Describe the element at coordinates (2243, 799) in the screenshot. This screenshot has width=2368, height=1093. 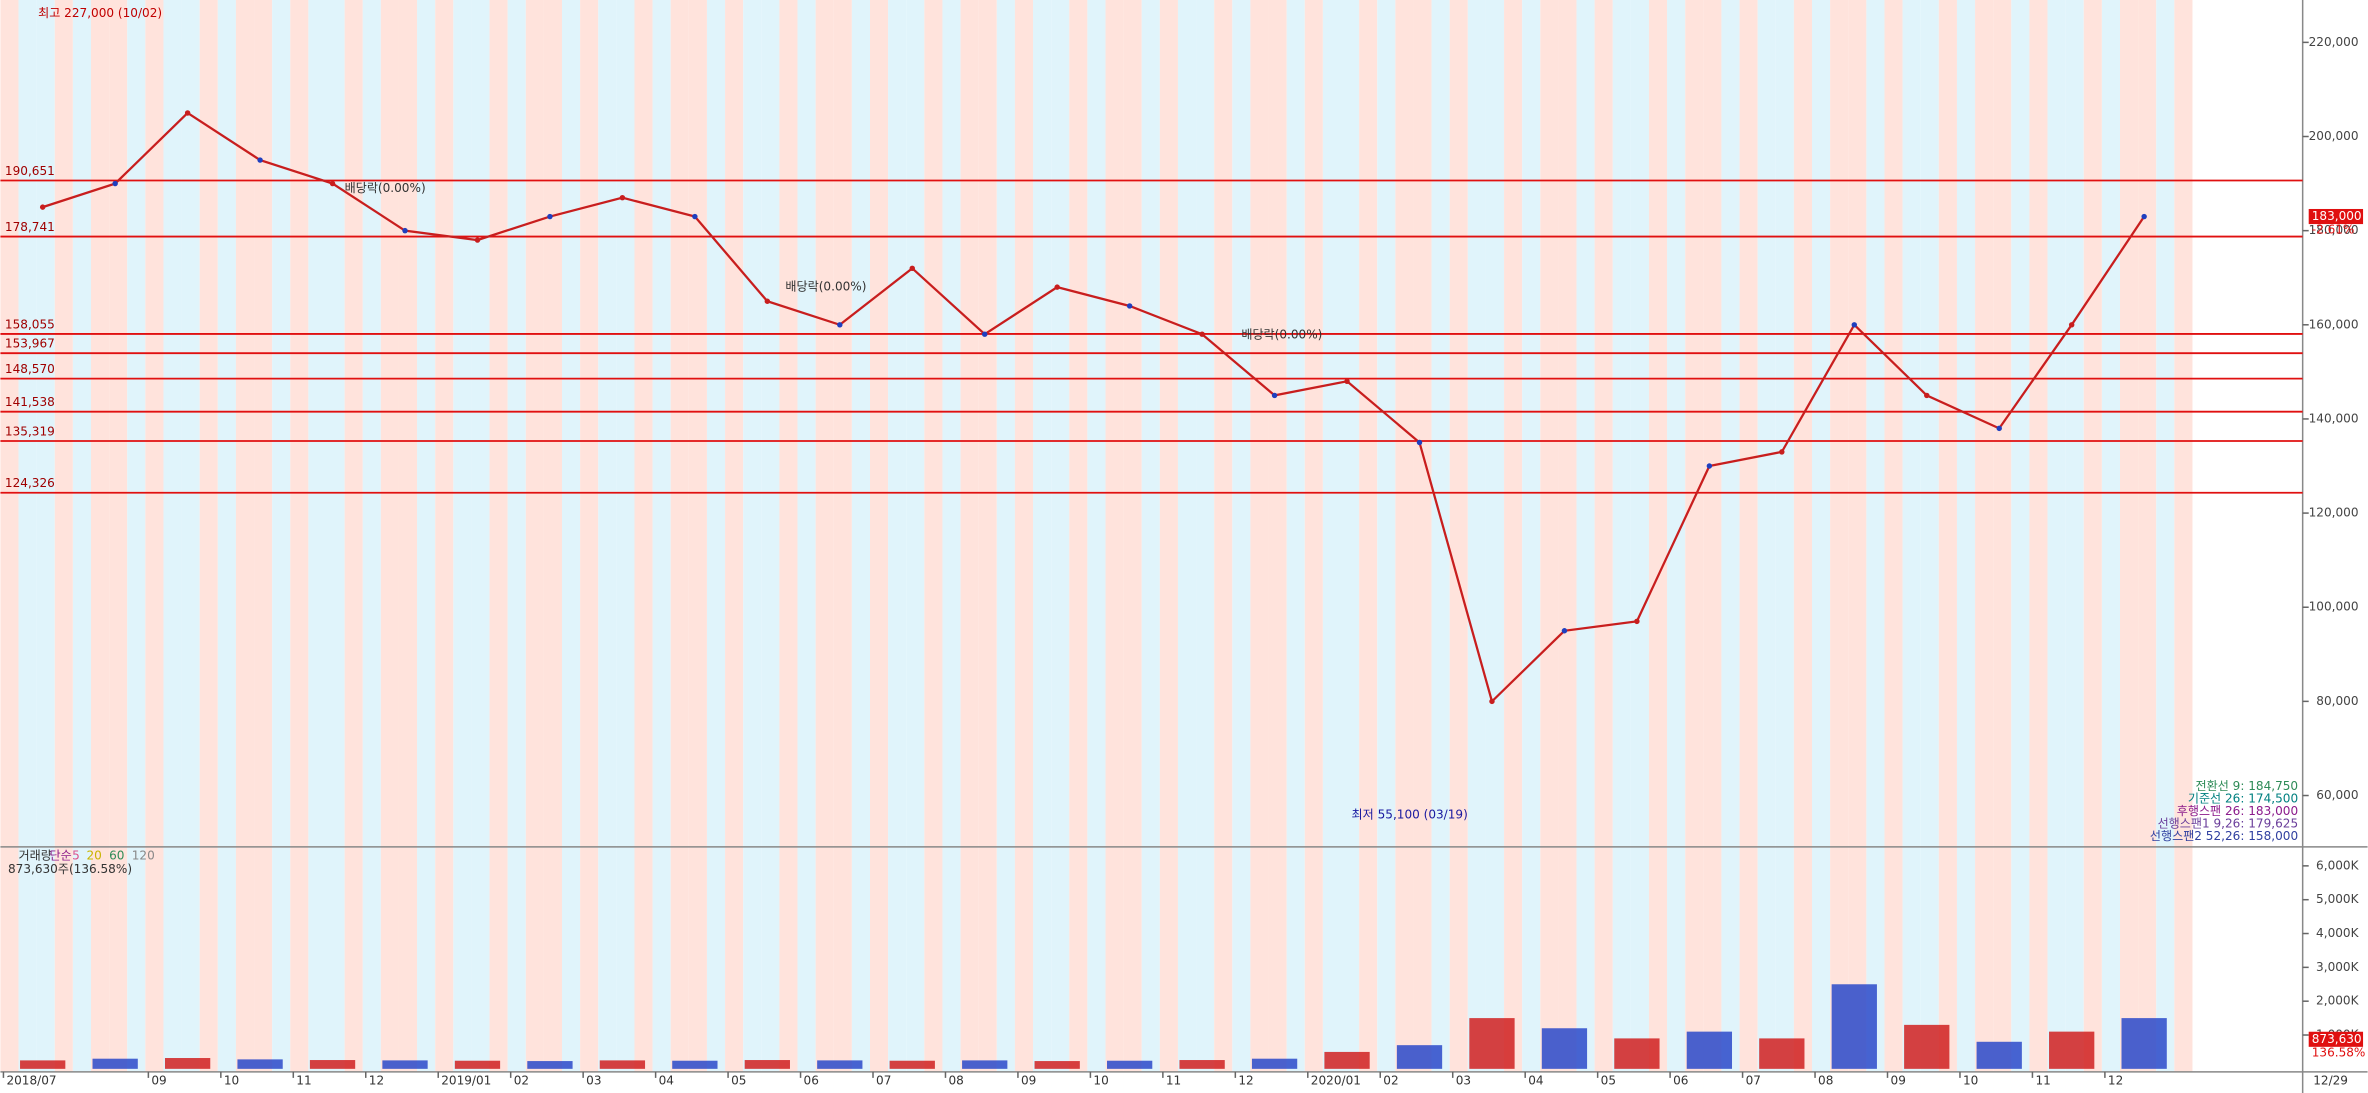
I see `indicator-legend: 기준선 26: 174,500` at that location.